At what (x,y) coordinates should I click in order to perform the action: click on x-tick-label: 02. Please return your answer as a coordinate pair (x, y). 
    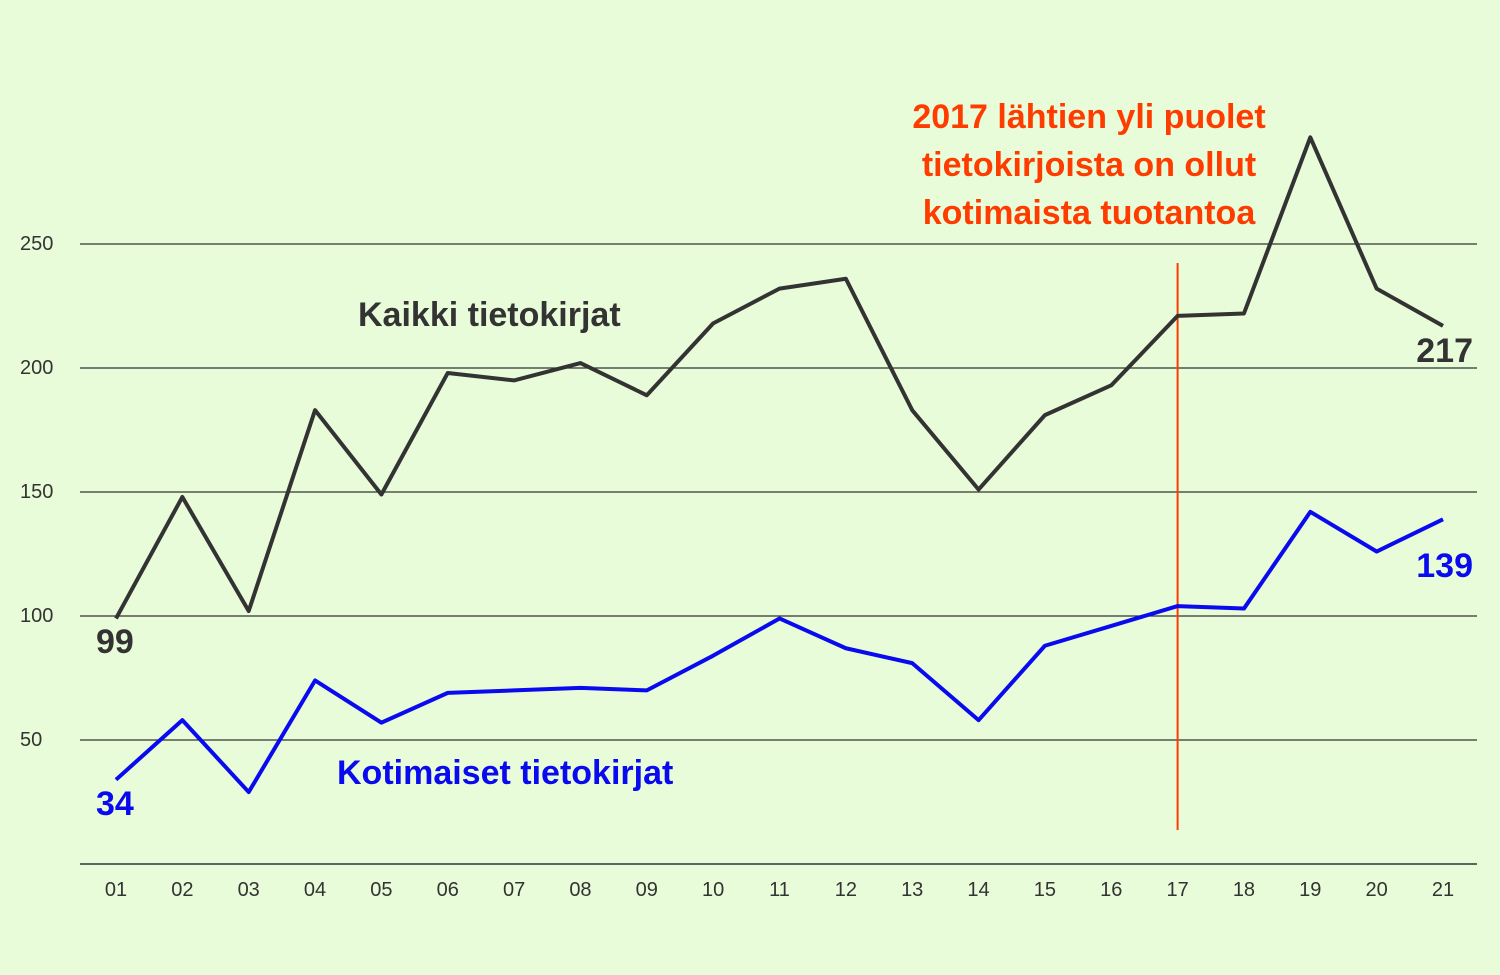
    Looking at the image, I should click on (182, 890).